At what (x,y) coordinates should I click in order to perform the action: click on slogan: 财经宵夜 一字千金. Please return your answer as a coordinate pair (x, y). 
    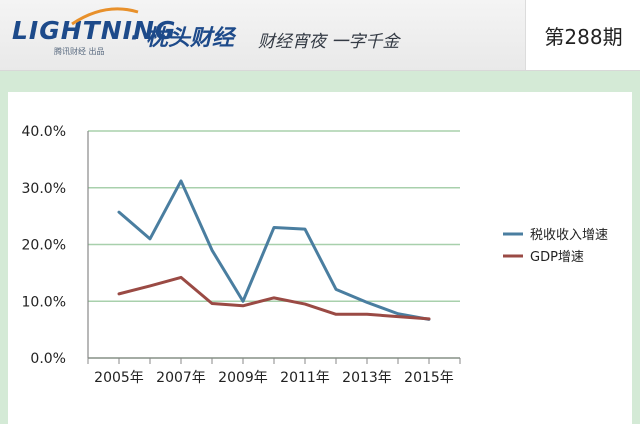
    Looking at the image, I should click on (329, 42).